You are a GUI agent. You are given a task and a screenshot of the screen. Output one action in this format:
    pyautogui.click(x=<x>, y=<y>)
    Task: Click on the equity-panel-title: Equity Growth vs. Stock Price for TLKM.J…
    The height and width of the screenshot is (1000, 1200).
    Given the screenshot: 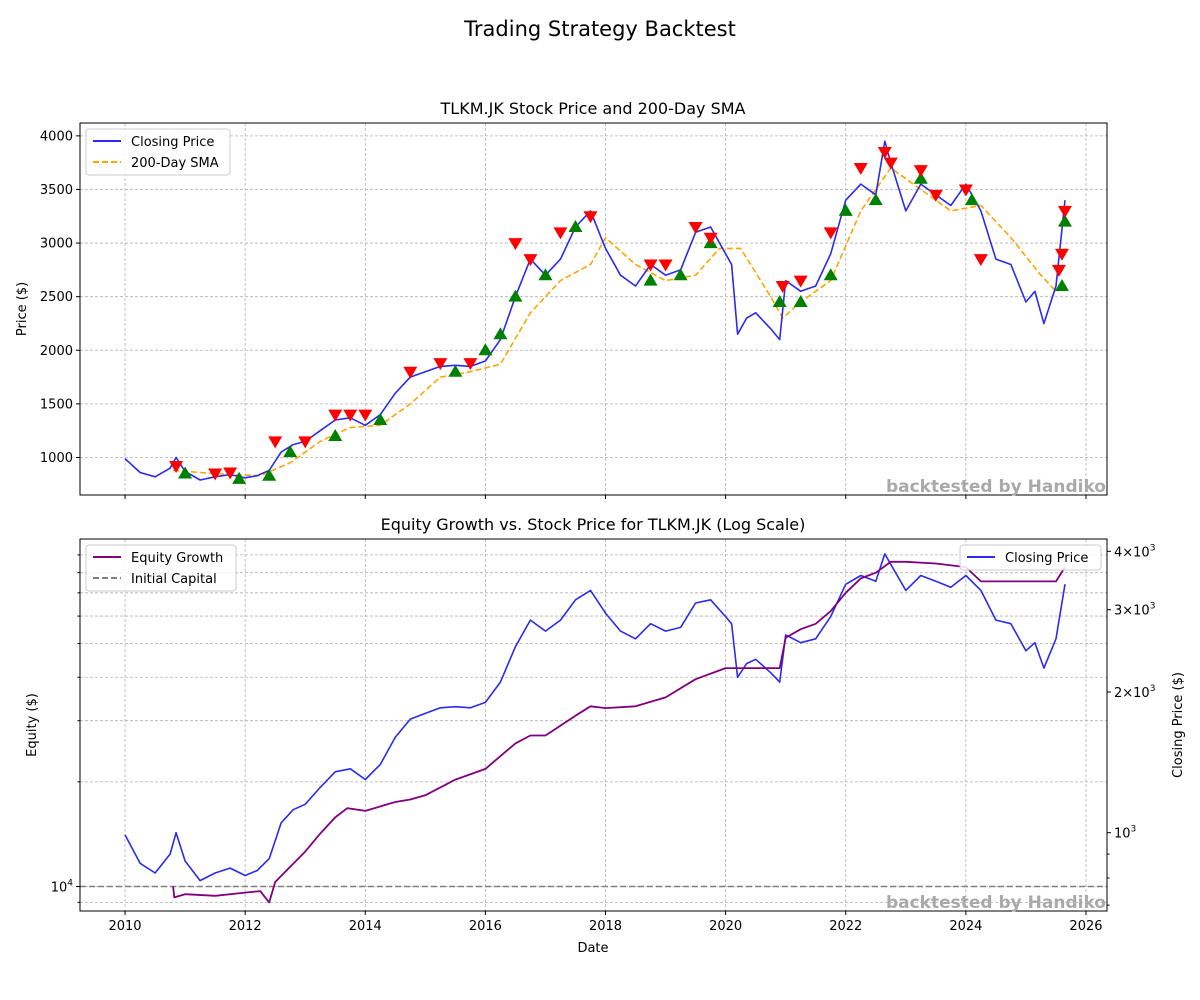 What is the action you would take?
    pyautogui.click(x=593, y=524)
    